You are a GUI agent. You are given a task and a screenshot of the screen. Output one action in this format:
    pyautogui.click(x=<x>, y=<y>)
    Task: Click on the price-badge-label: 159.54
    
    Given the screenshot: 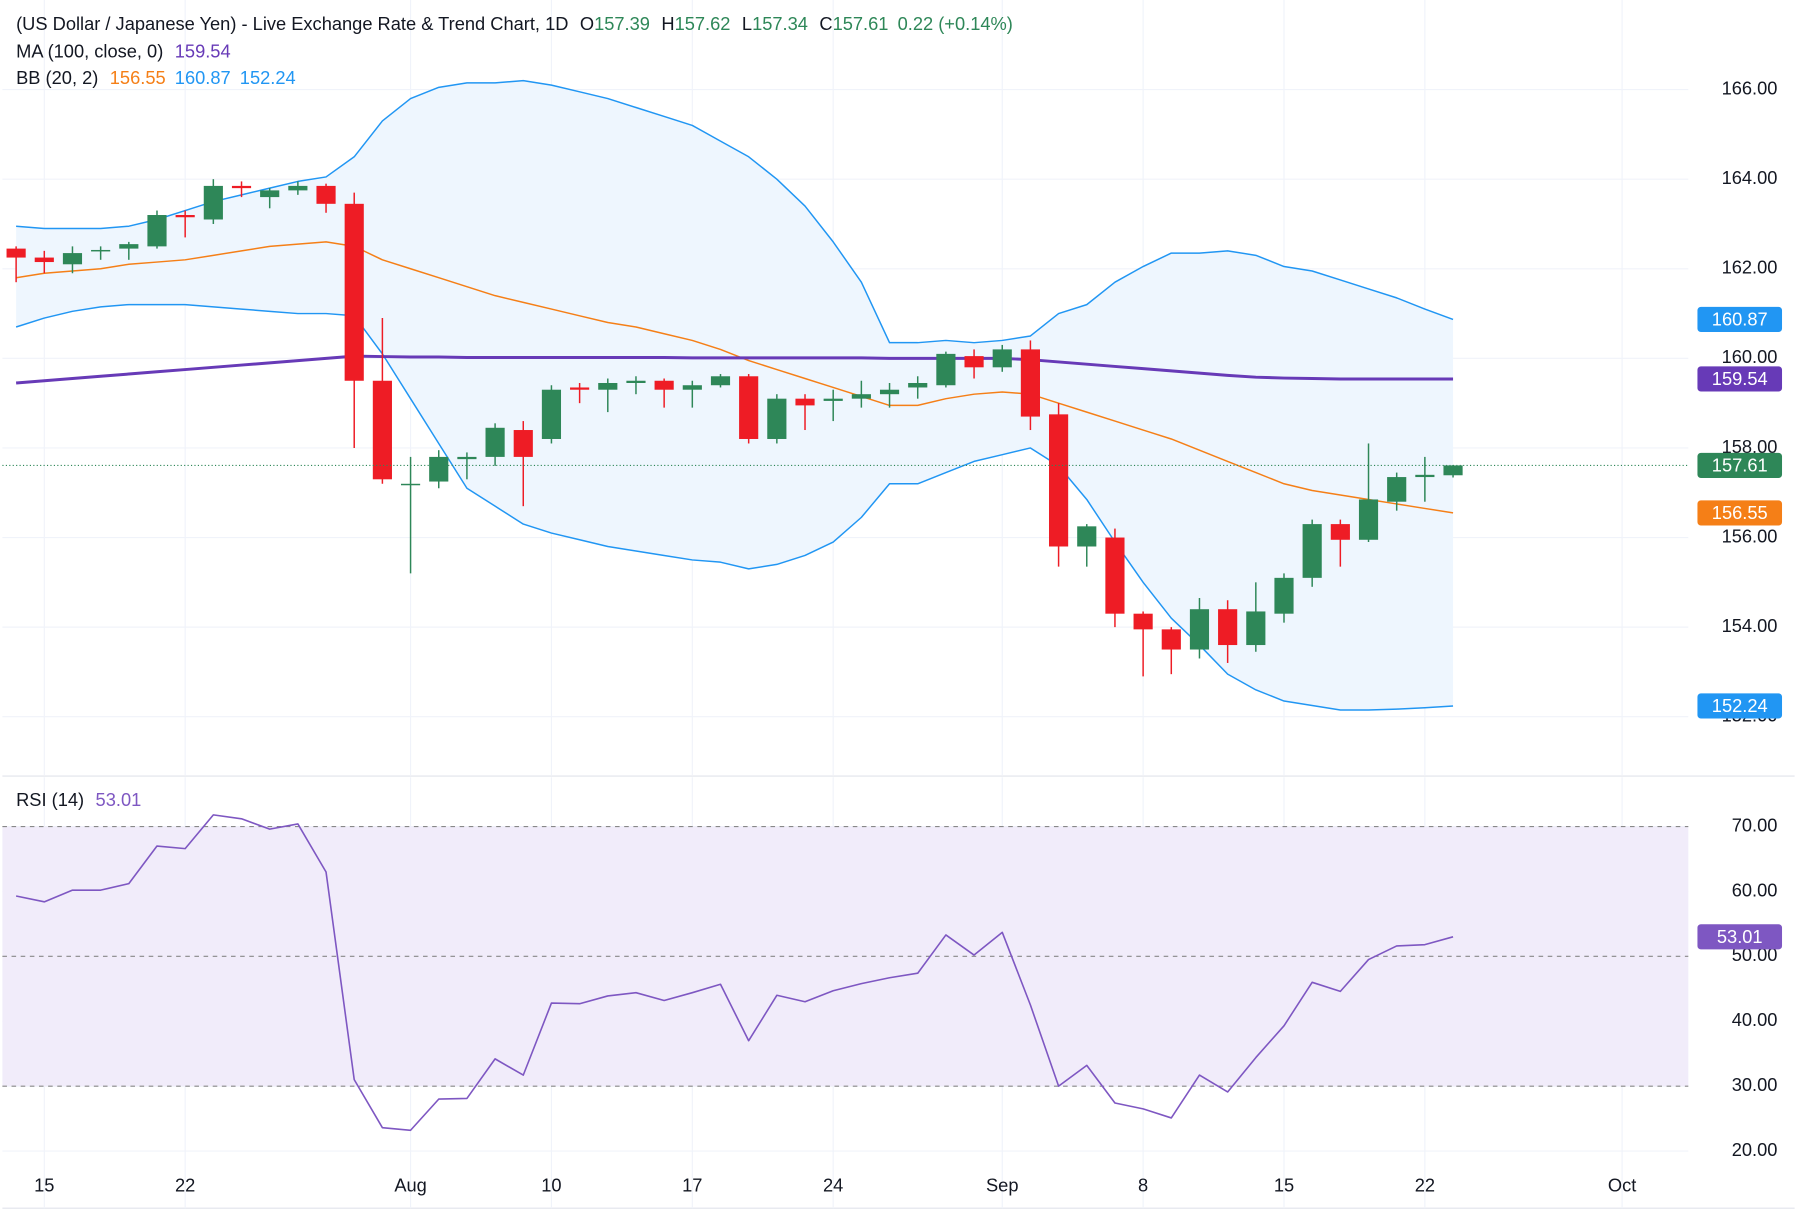 What is the action you would take?
    pyautogui.click(x=1740, y=378)
    